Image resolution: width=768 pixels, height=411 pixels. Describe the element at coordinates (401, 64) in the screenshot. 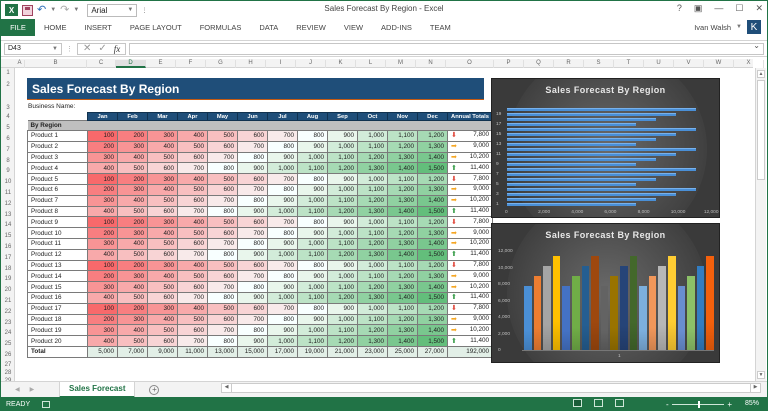

I see `column-header-m: M` at that location.